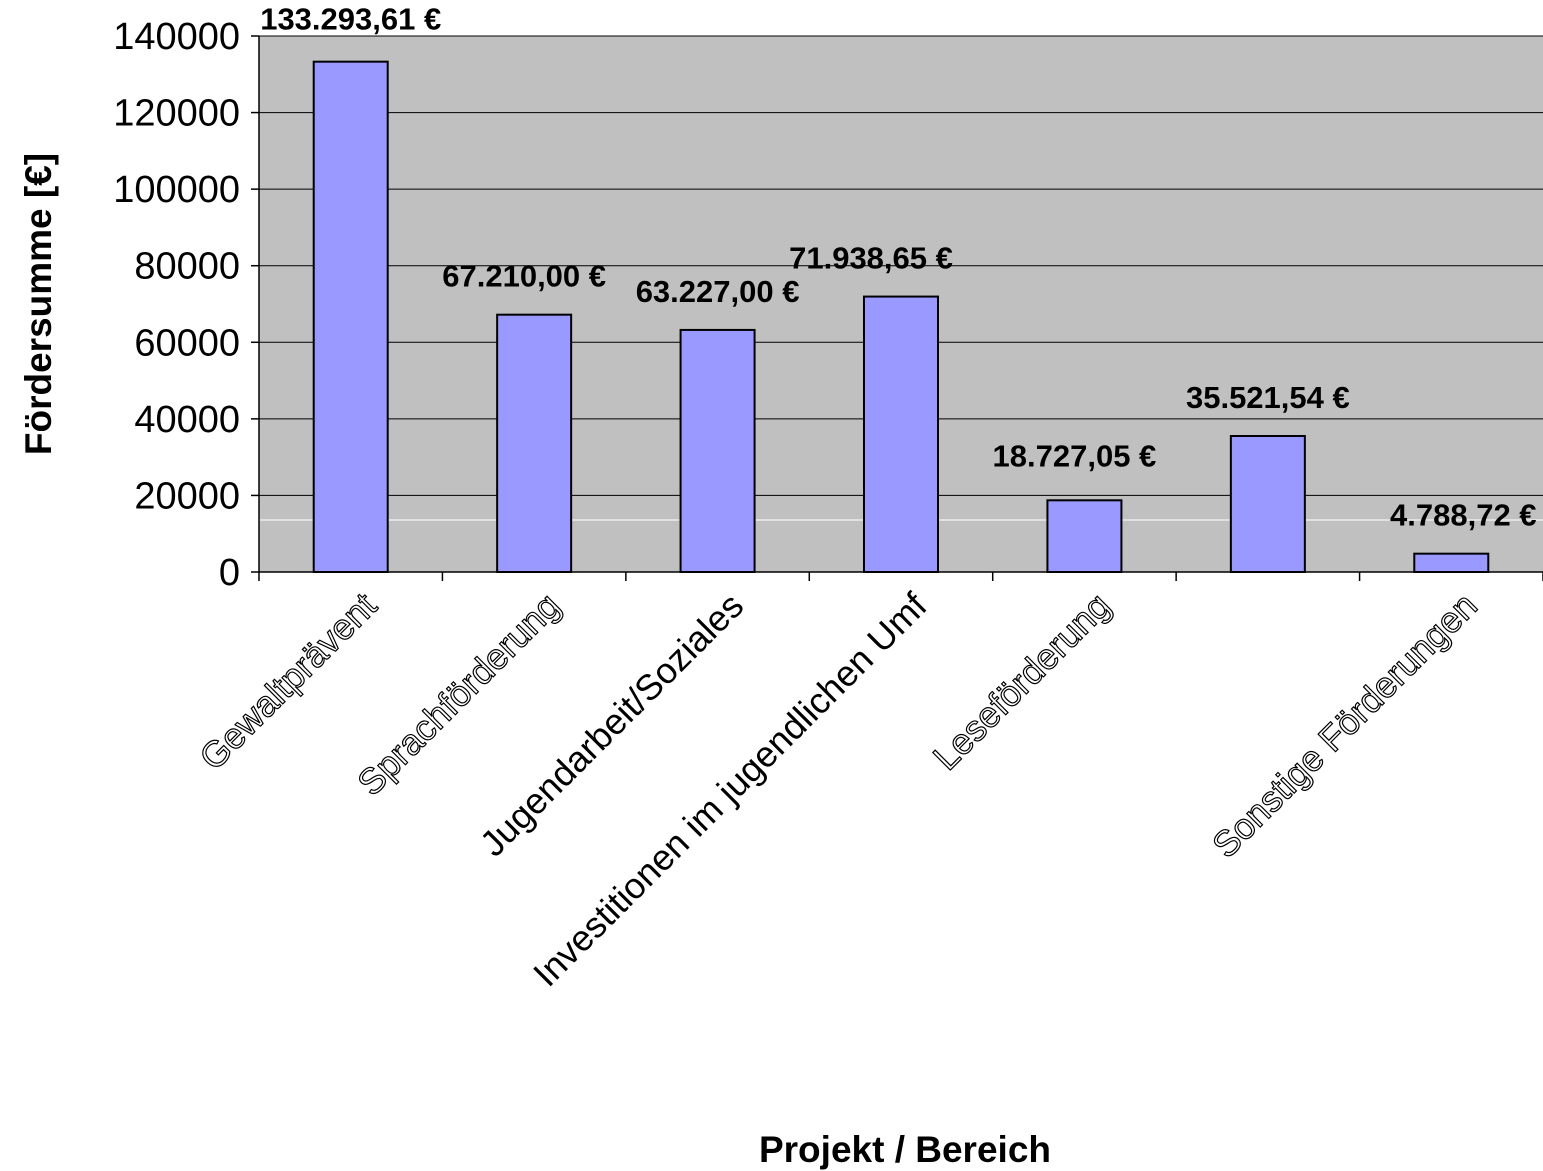 This screenshot has width=1543, height=1171. What do you see at coordinates (176, 190) in the screenshot?
I see `y-tick-label: 100000` at bounding box center [176, 190].